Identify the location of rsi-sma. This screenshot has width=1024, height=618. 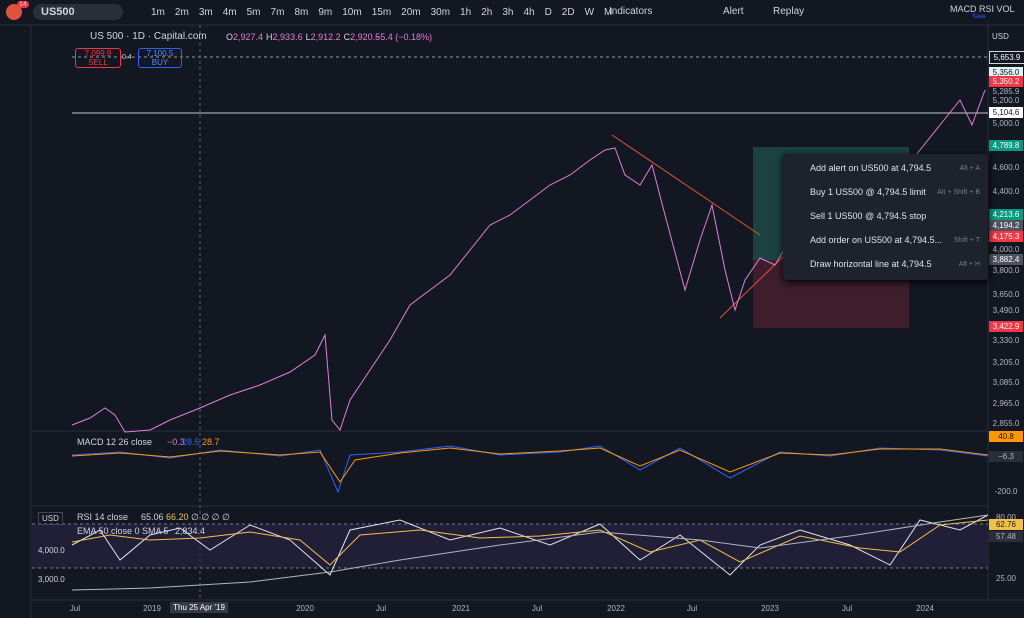
(530, 542).